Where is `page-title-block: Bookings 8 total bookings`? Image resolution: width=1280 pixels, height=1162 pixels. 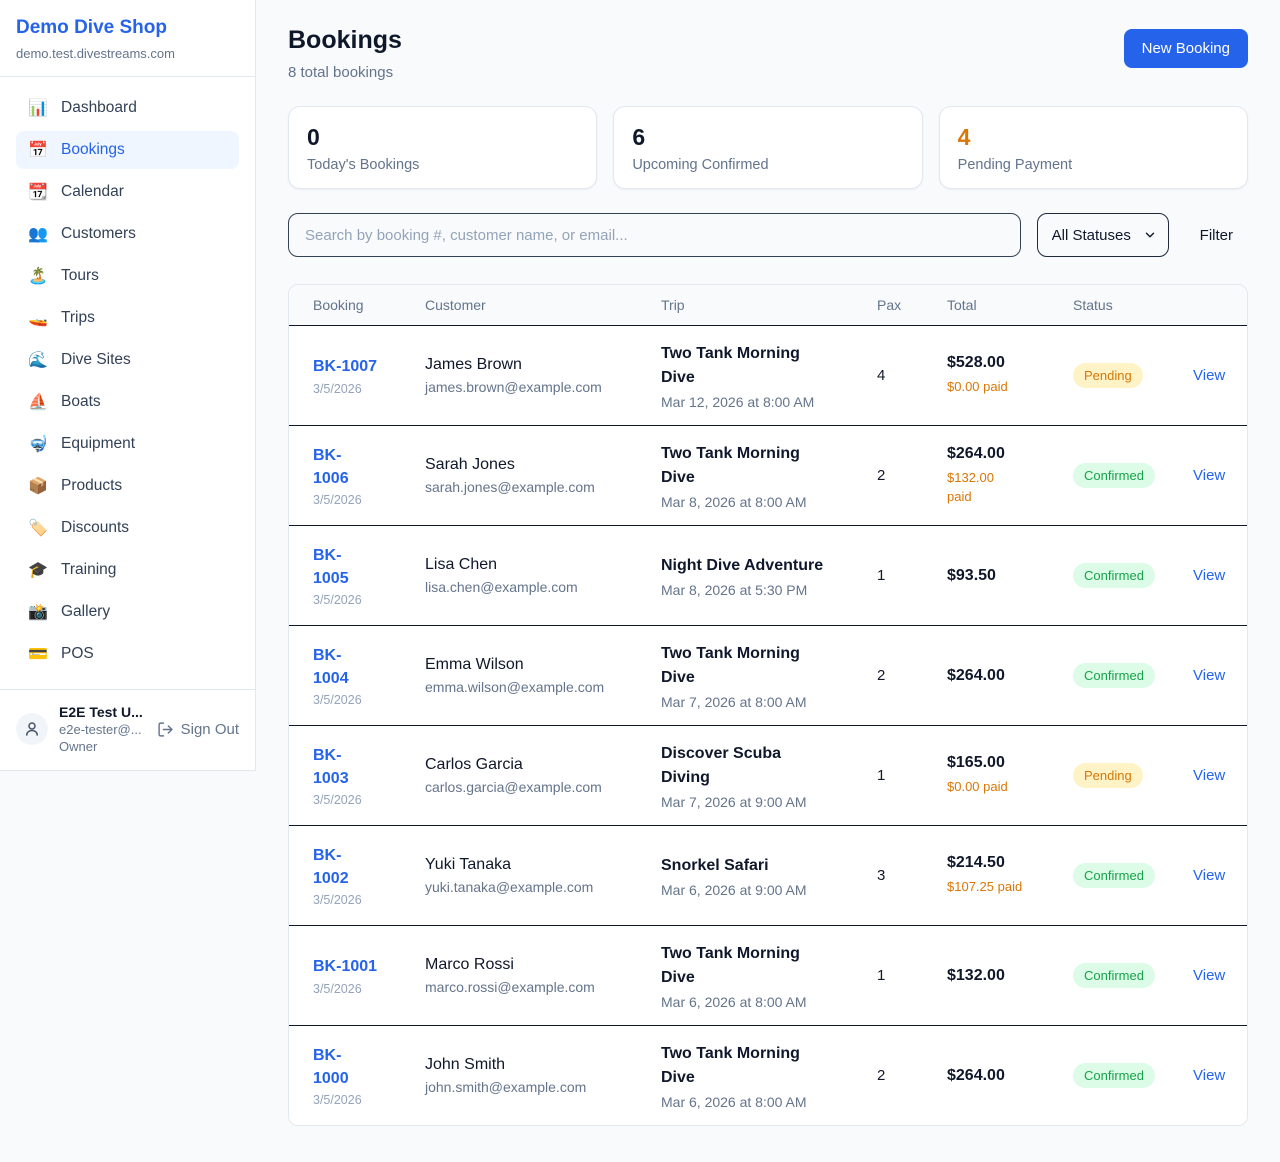
page-title-block: Bookings 8 total bookings is located at coordinates (345, 53).